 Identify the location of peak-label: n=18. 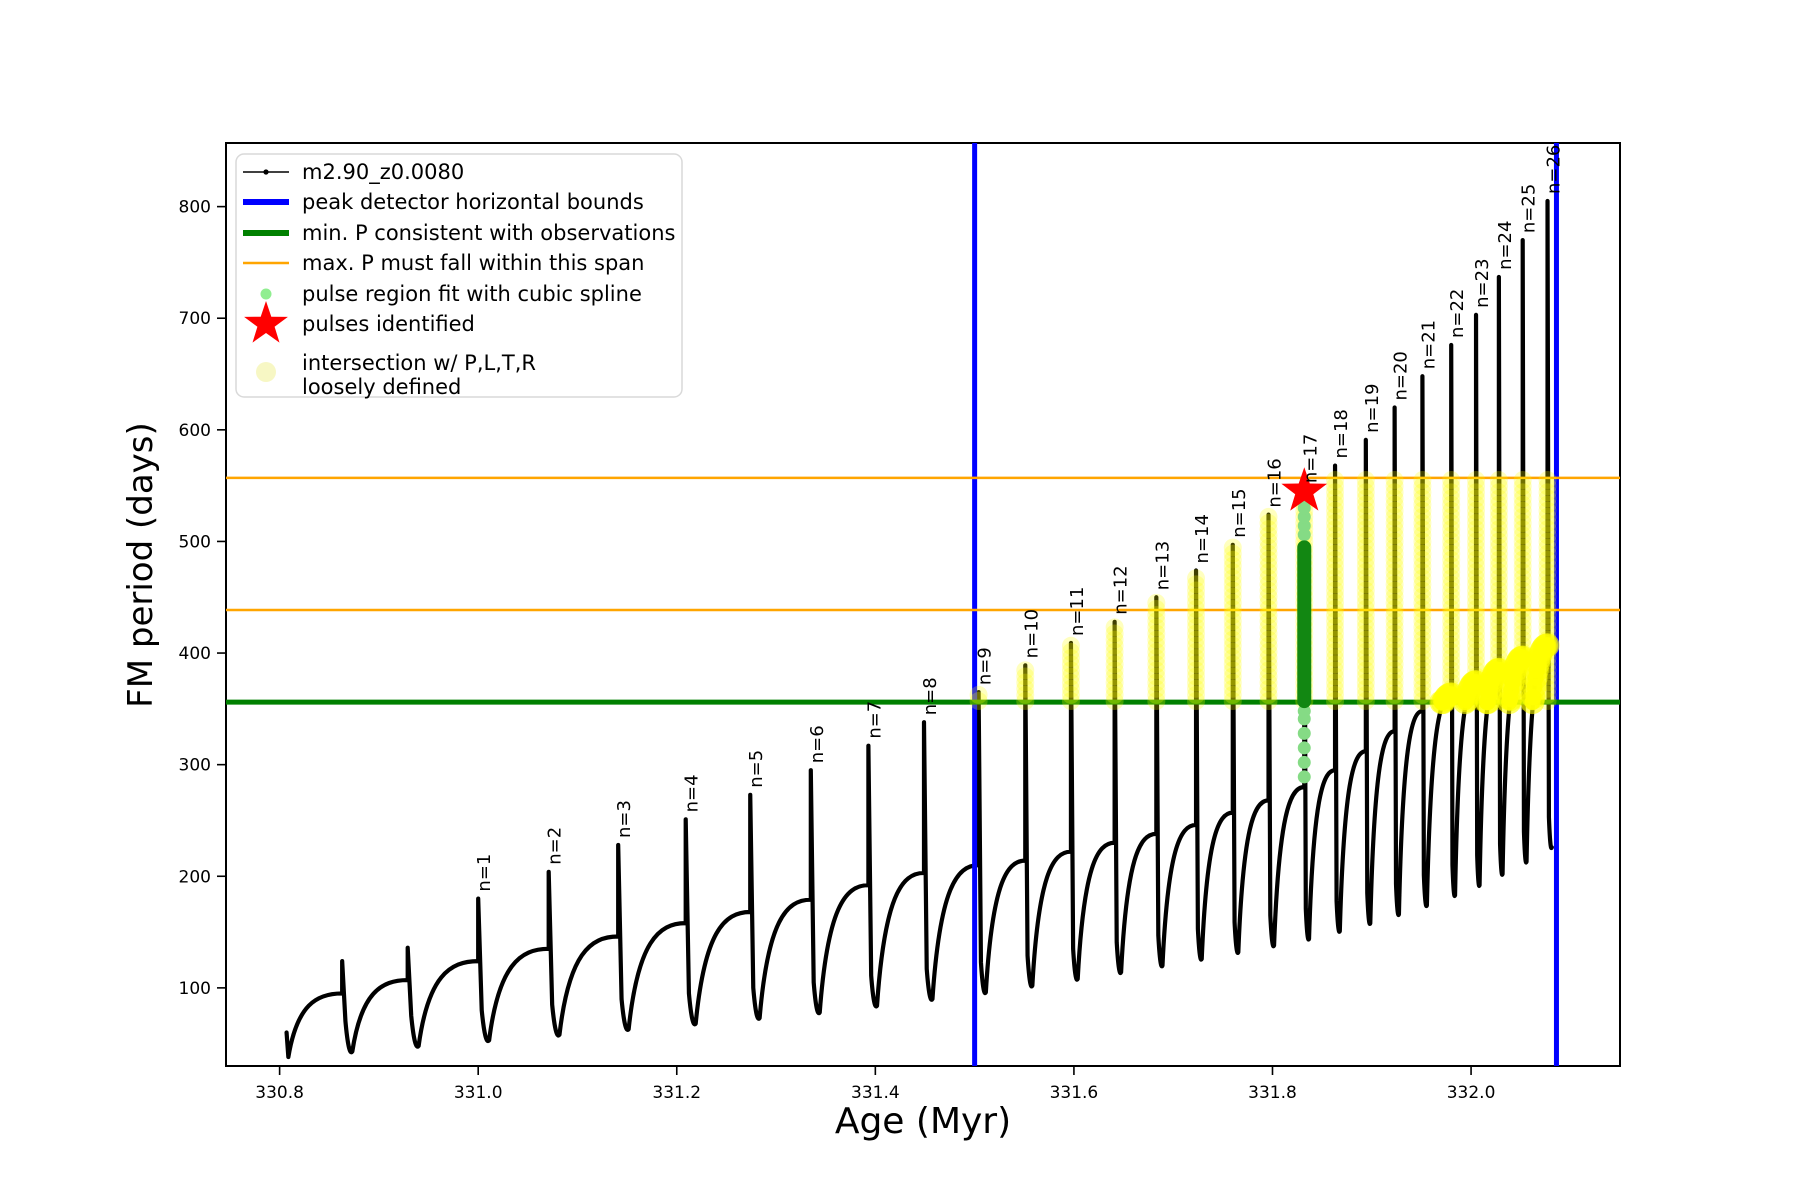
(1341, 433).